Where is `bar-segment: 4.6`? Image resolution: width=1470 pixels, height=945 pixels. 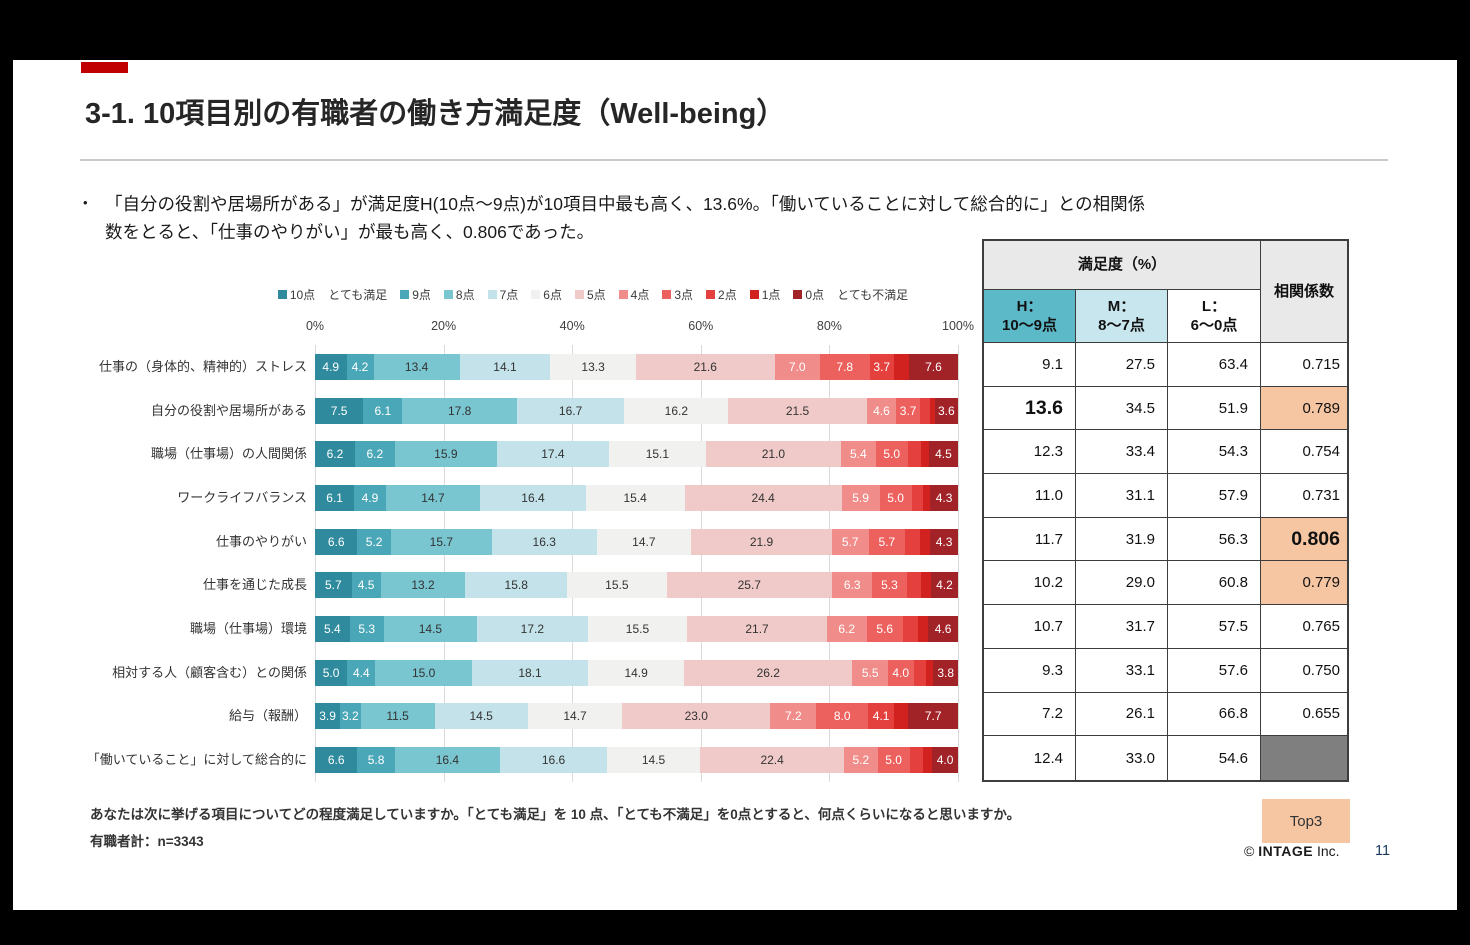 bar-segment: 4.6 is located at coordinates (943, 629).